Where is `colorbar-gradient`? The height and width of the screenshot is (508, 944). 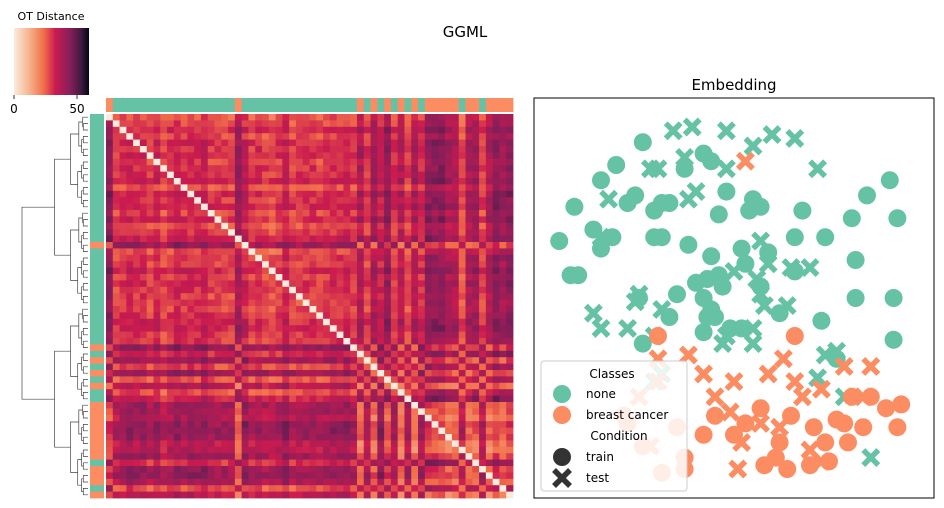
colorbar-gradient is located at coordinates (51, 61).